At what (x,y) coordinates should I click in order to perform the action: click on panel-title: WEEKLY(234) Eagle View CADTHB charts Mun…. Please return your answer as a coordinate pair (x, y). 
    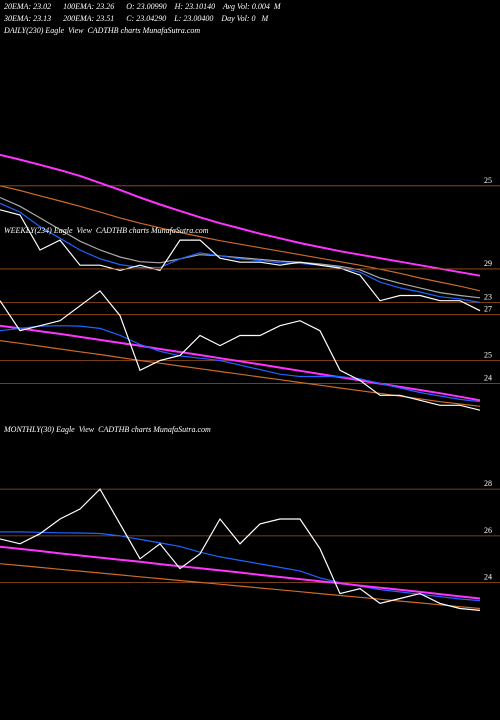
    Looking at the image, I should click on (106, 230).